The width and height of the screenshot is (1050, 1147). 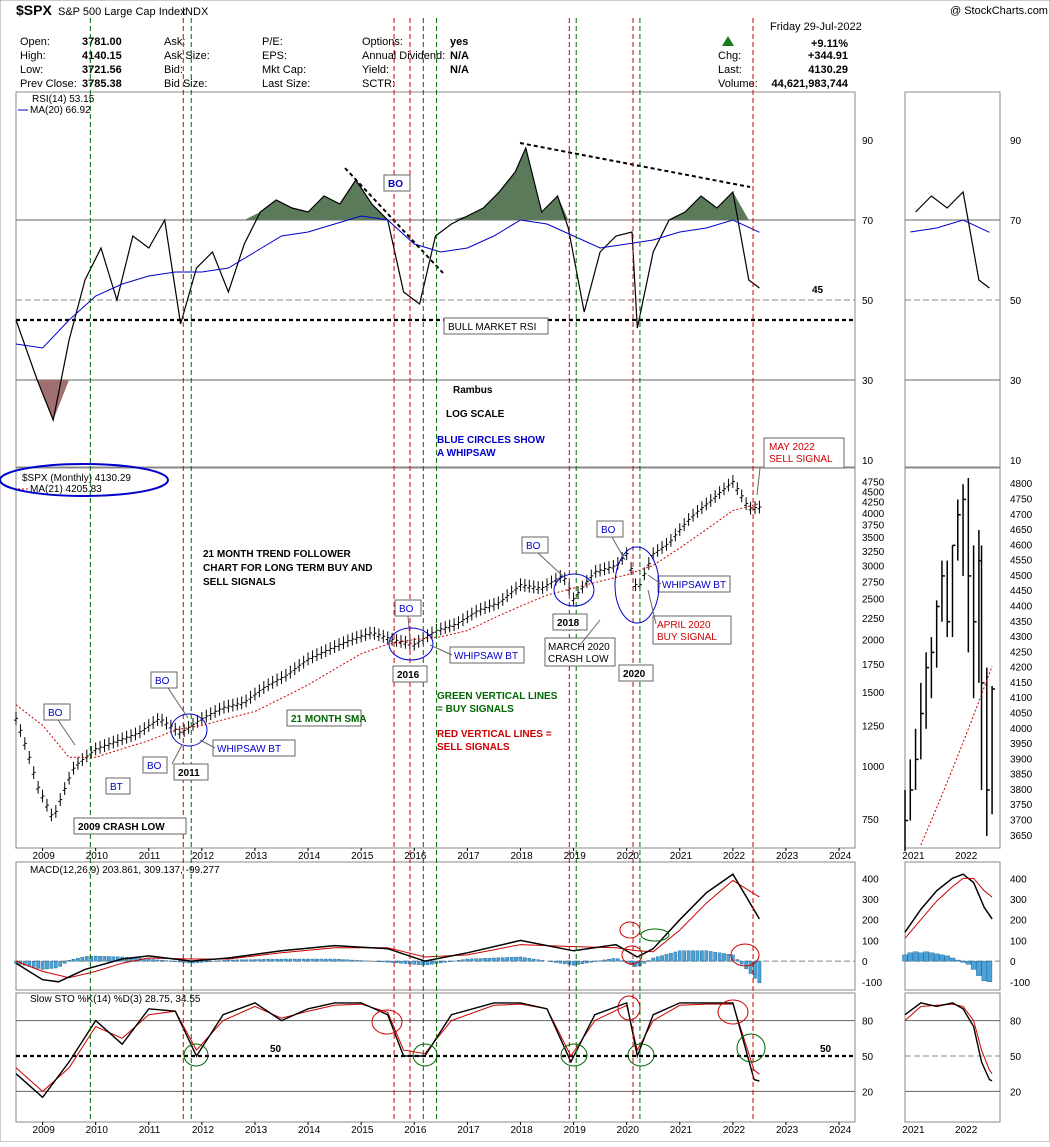 What do you see at coordinates (277, 554) in the screenshot?
I see `trend-follower-label-1: 21 MONTH TREND FOLLOWER` at bounding box center [277, 554].